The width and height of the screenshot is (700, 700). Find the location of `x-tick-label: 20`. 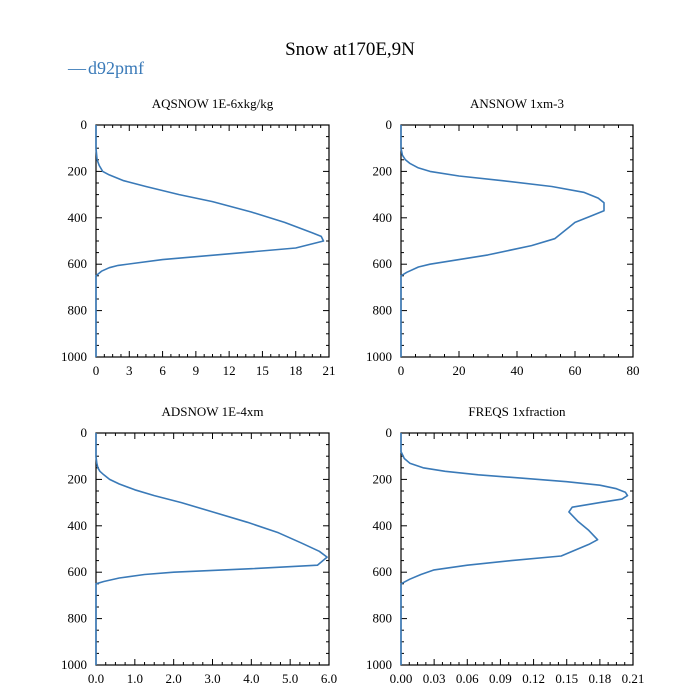

x-tick-label: 20 is located at coordinates (459, 370).